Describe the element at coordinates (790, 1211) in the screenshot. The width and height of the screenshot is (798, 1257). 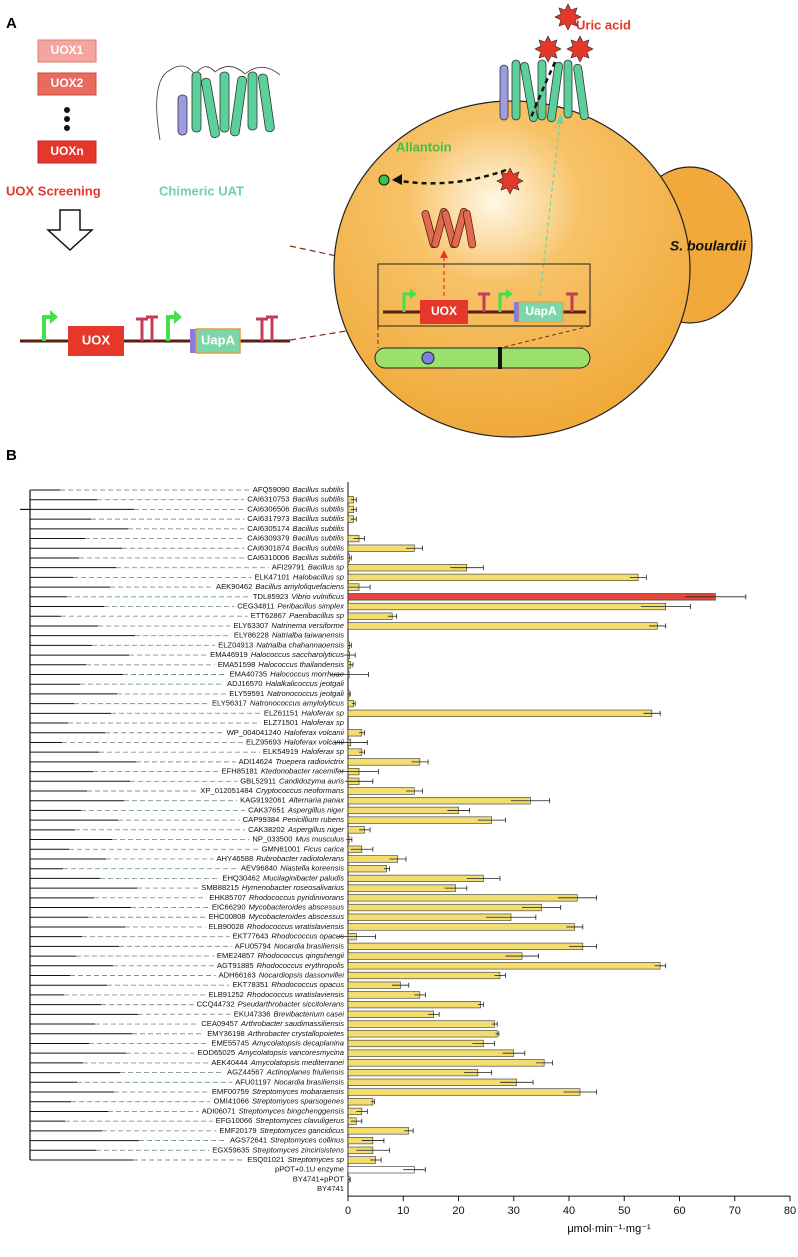
I see `x-tick-label: 80` at that location.